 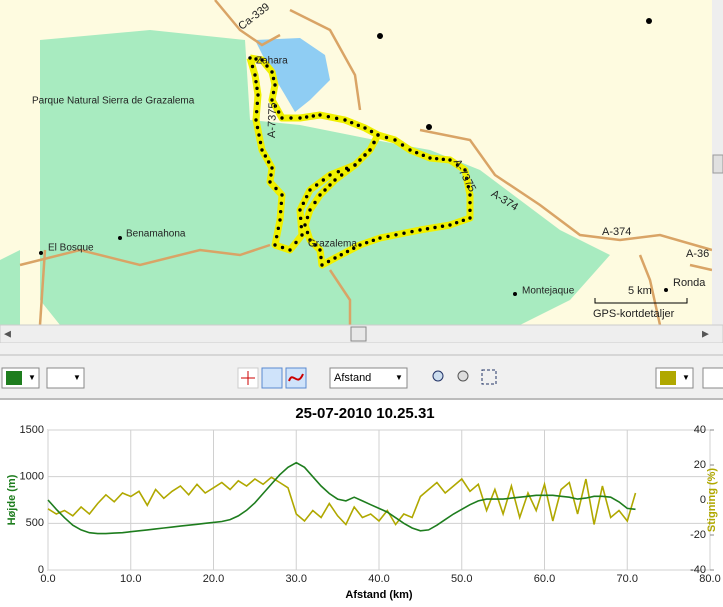 What do you see at coordinates (378, 579) in the screenshot?
I see `x-tick-label: 40.0` at bounding box center [378, 579].